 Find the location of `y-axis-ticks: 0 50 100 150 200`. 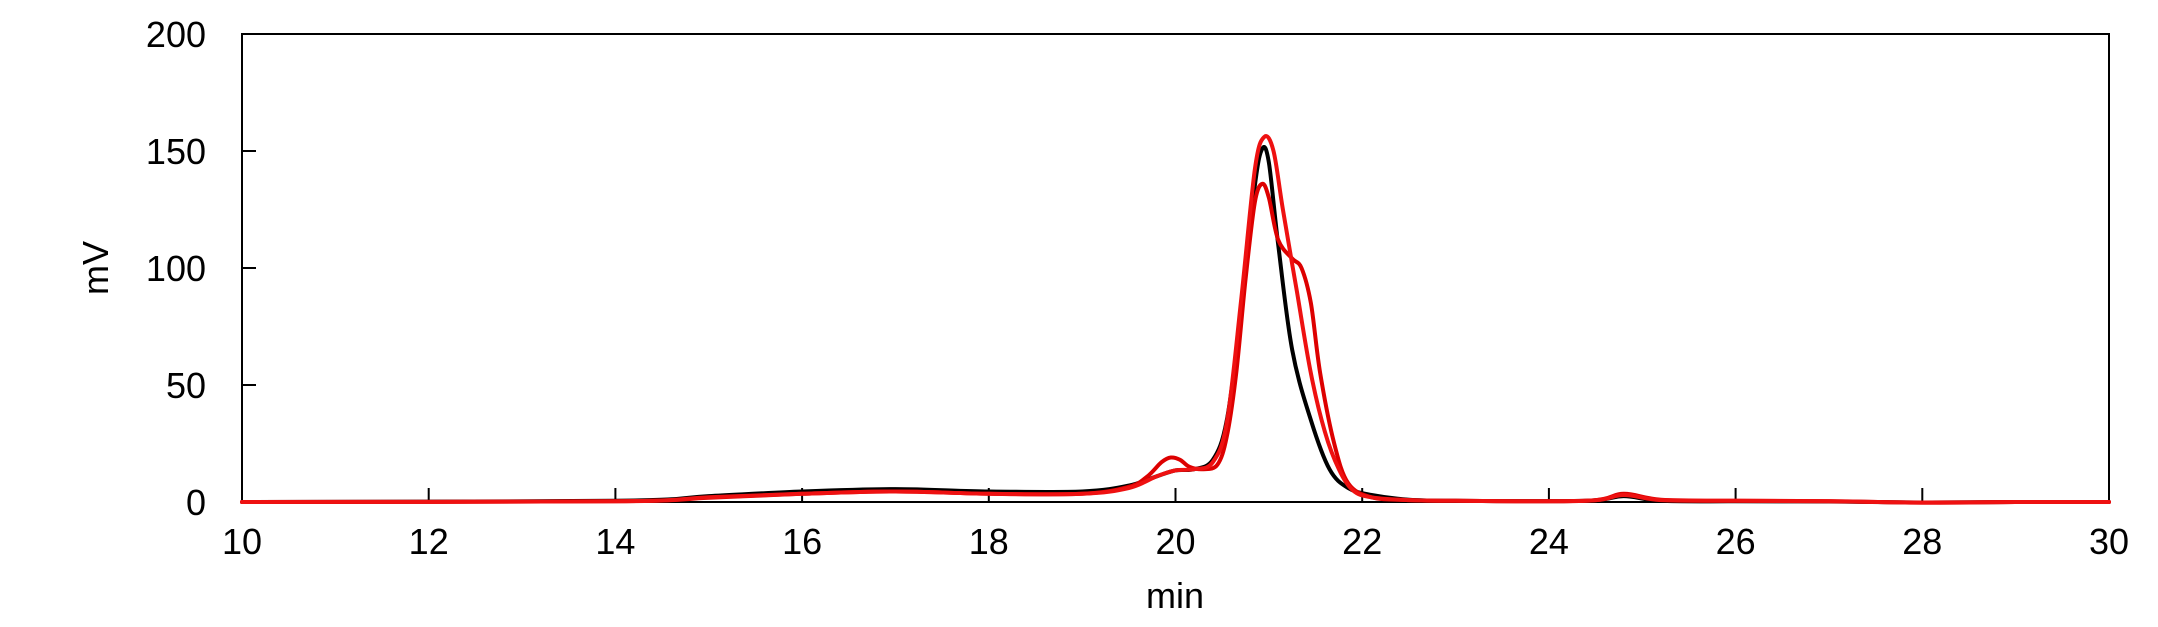

y-axis-ticks: 0 50 100 150 200 is located at coordinates (201, 268).